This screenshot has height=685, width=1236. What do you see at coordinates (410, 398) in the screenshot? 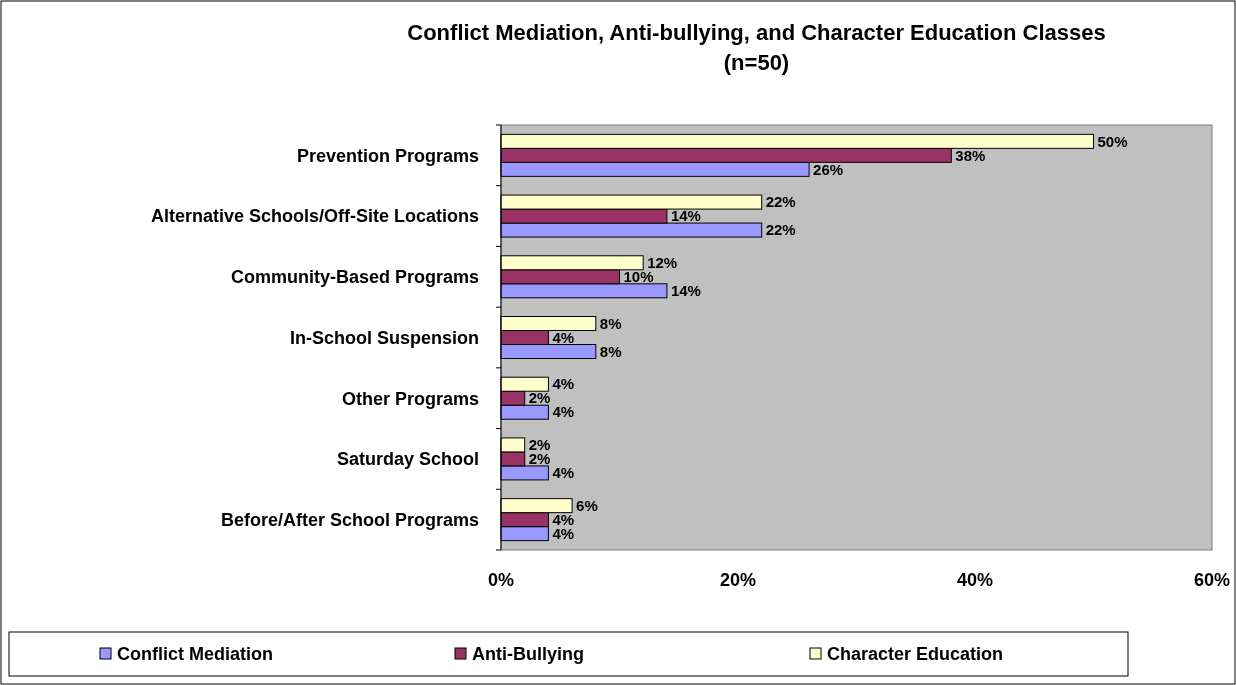
I see `y-tick-label: Other Programs` at bounding box center [410, 398].